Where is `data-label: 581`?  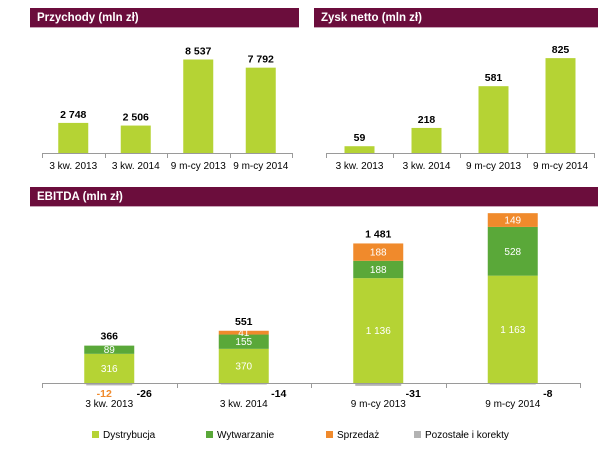 data-label: 581 is located at coordinates (494, 78).